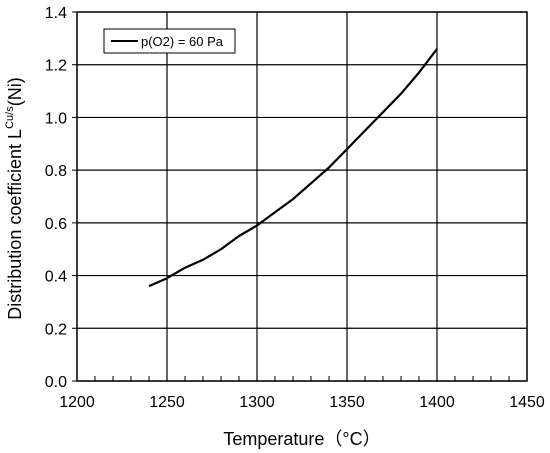 The width and height of the screenshot is (550, 453). Describe the element at coordinates (61, 198) in the screenshot. I see `y-axis-ticks: 0.0 0.2 0.4 0.6 0.8 1.0 1.2 1.4` at that location.